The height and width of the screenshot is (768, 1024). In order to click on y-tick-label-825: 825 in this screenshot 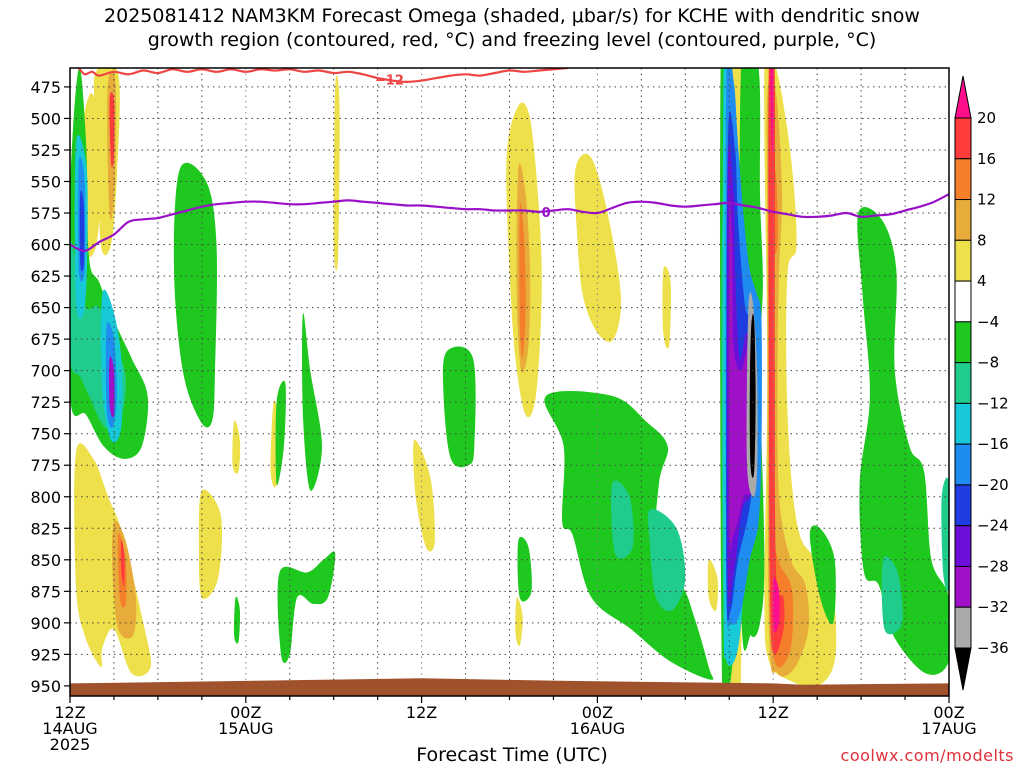, I will do `click(45, 528)`.